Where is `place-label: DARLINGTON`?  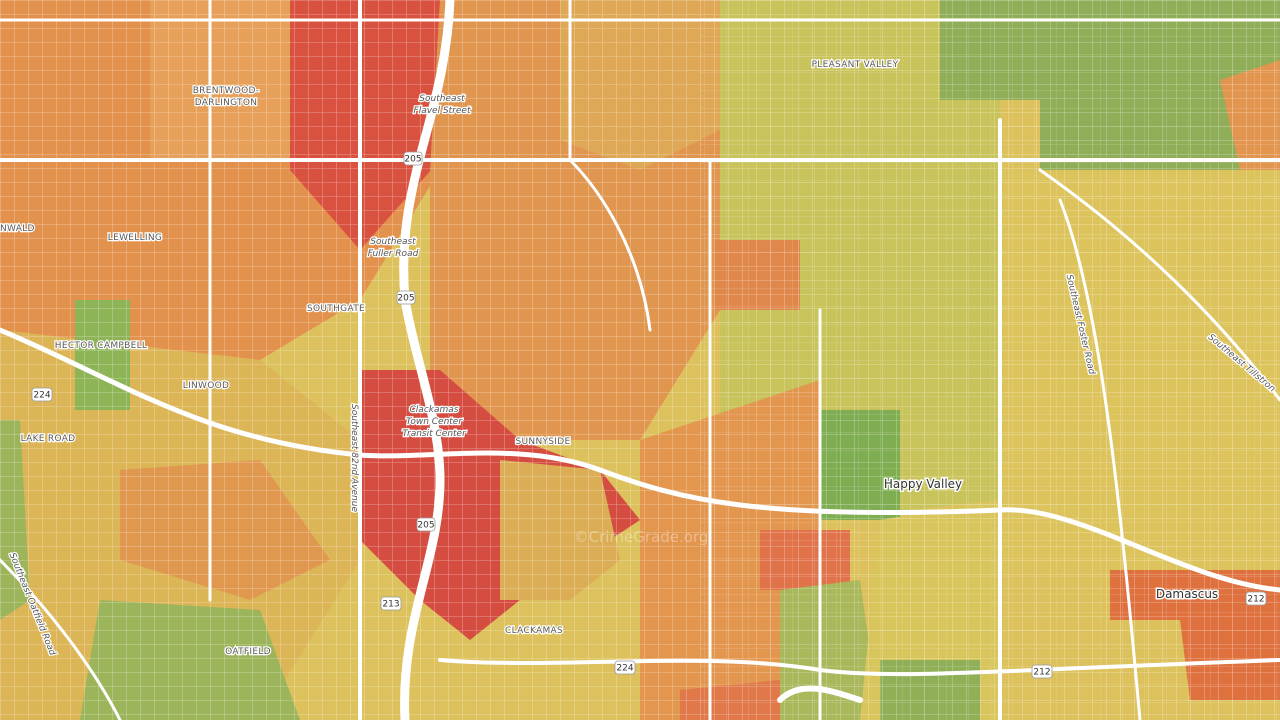
place-label: DARLINGTON is located at coordinates (226, 103).